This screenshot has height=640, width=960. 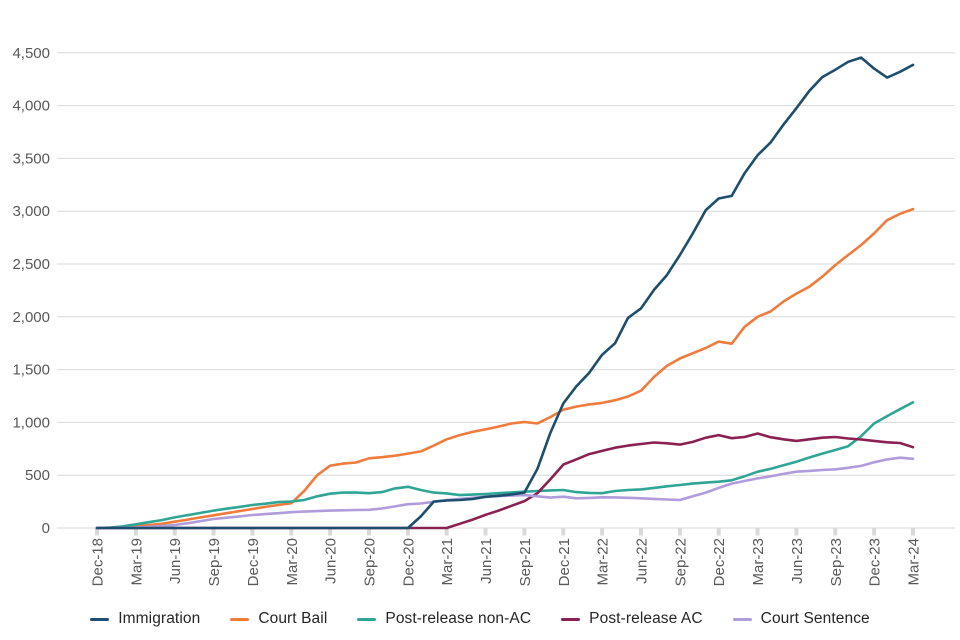 I want to click on x-axis-label-Dec-23: Dec-23, so click(x=875, y=562).